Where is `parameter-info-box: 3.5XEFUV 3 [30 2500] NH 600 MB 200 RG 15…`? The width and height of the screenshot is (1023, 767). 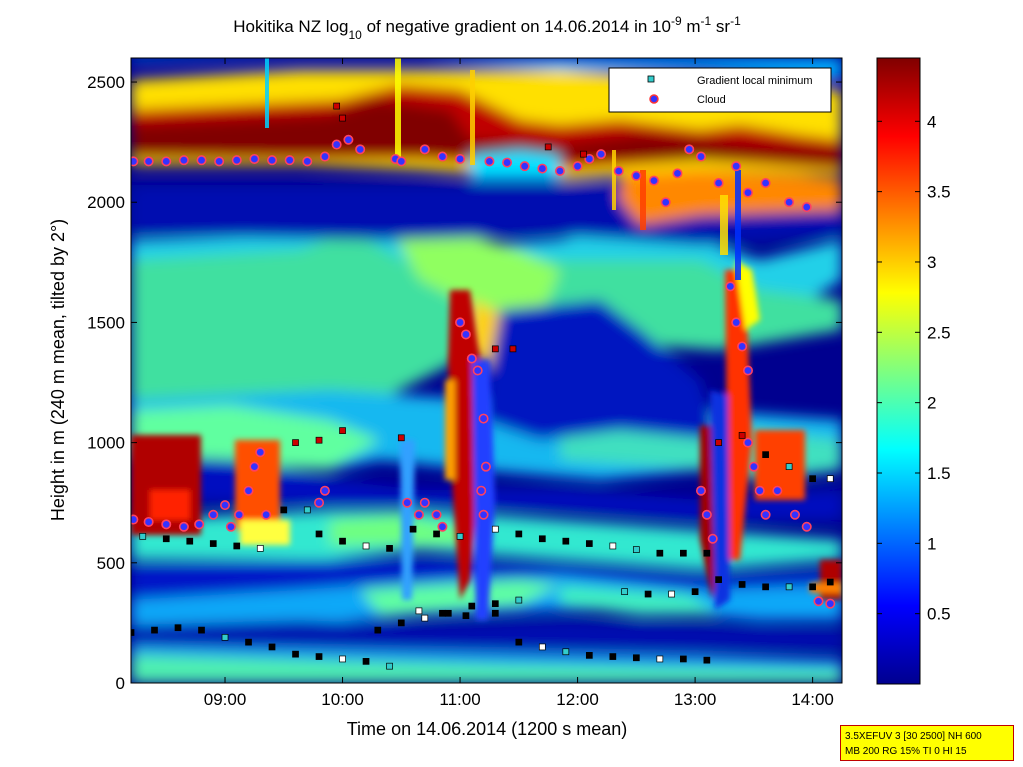
parameter-info-box: 3.5XEFUV 3 [30 2500] NH 600 MB 200 RG 15… is located at coordinates (927, 743).